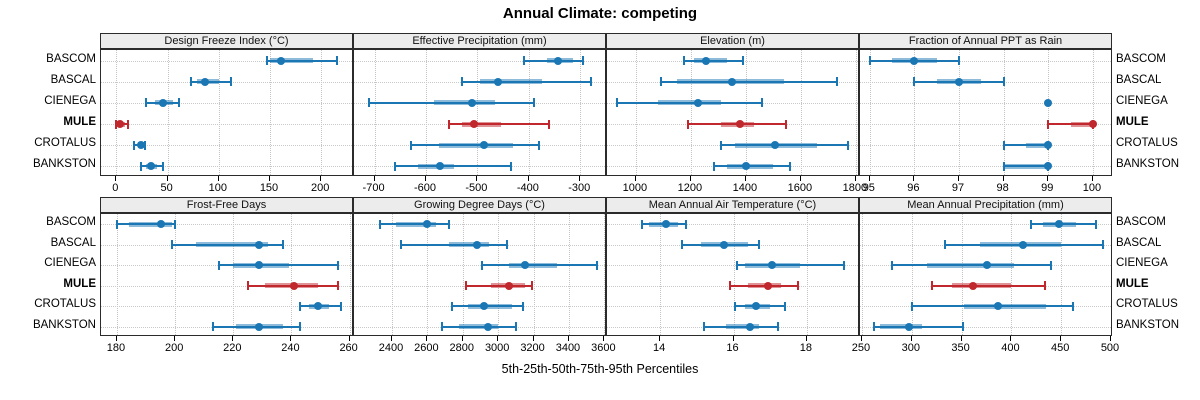 This screenshot has height=400, width=1200. What do you see at coordinates (745, 188) in the screenshot?
I see `axis-tick-label: 1400` at bounding box center [745, 188].